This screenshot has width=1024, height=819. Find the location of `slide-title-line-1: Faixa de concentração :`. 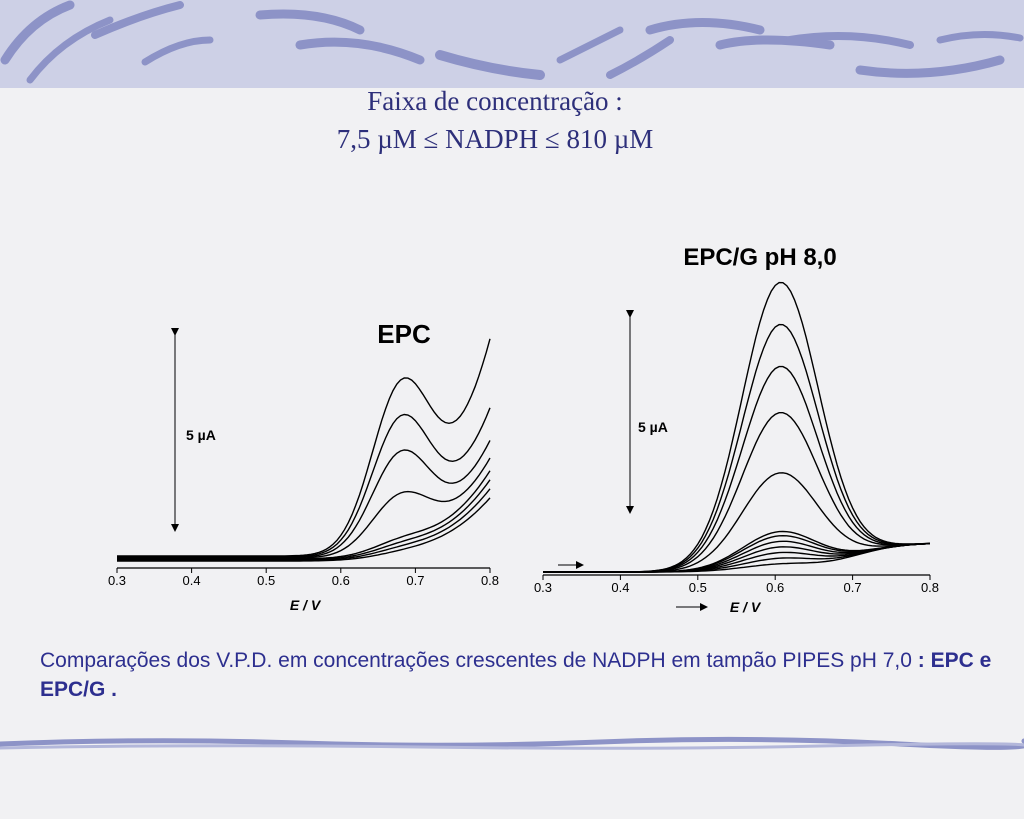

slide-title-line-1: Faixa de concentração : is located at coordinates (495, 101).